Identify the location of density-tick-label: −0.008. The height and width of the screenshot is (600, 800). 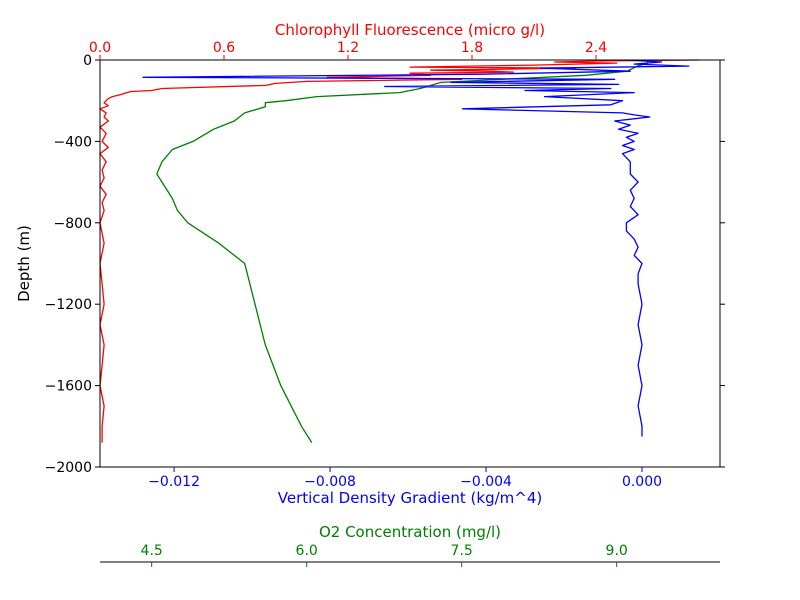
(330, 482).